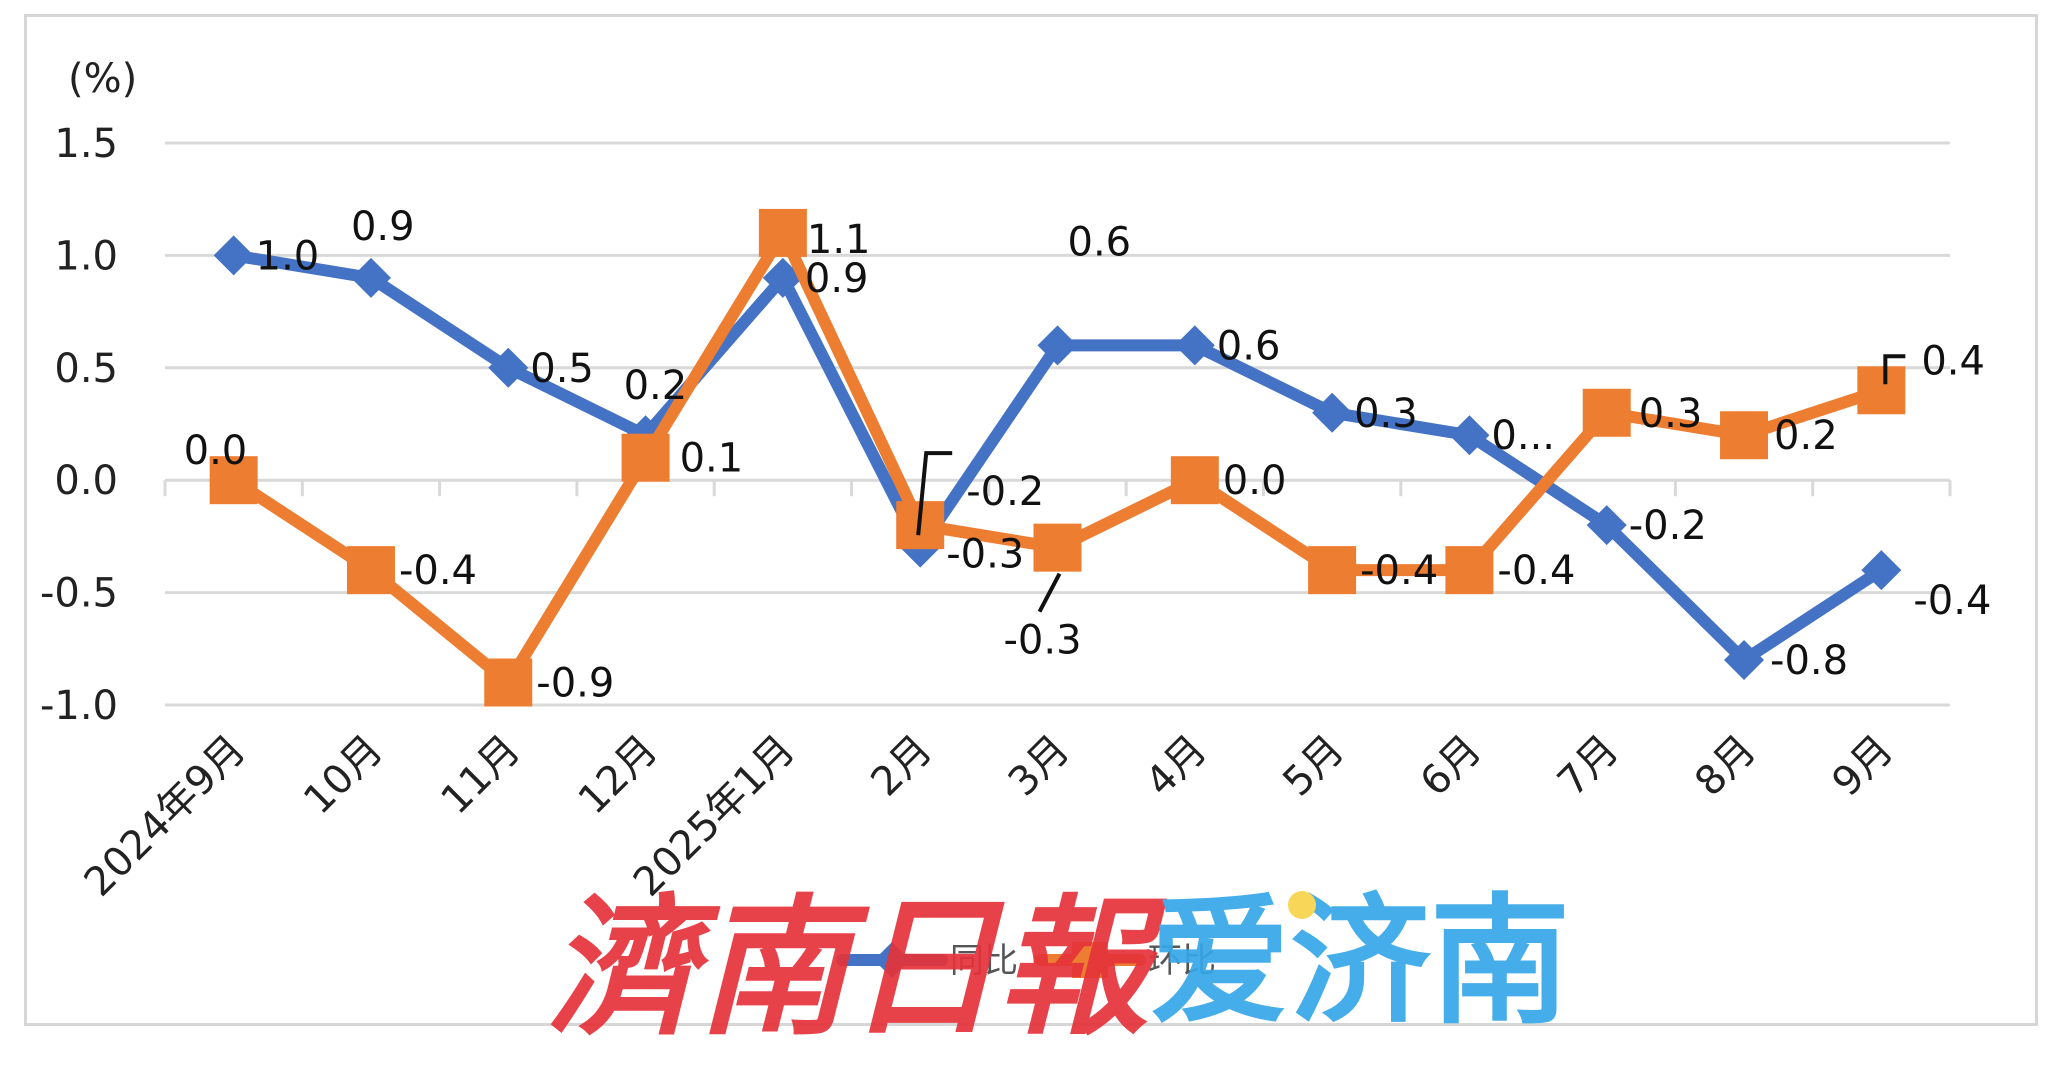  Describe the element at coordinates (1451, 766) in the screenshot. I see `x-tick-label: 6月` at that location.